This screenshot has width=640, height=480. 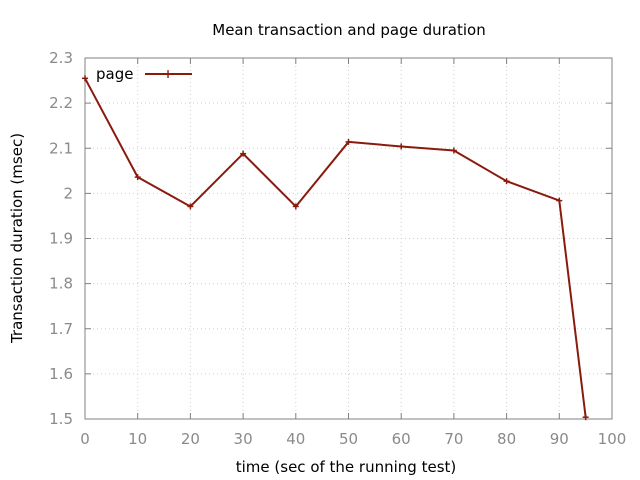 What do you see at coordinates (168, 74) in the screenshot?
I see `legend-marker-page: +` at bounding box center [168, 74].